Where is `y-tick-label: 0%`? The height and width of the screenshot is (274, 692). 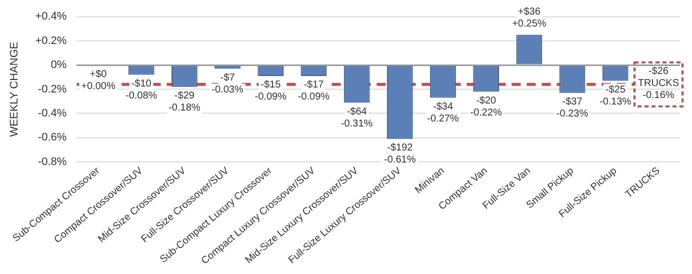
y-tick-label: 0% is located at coordinates (58, 65).